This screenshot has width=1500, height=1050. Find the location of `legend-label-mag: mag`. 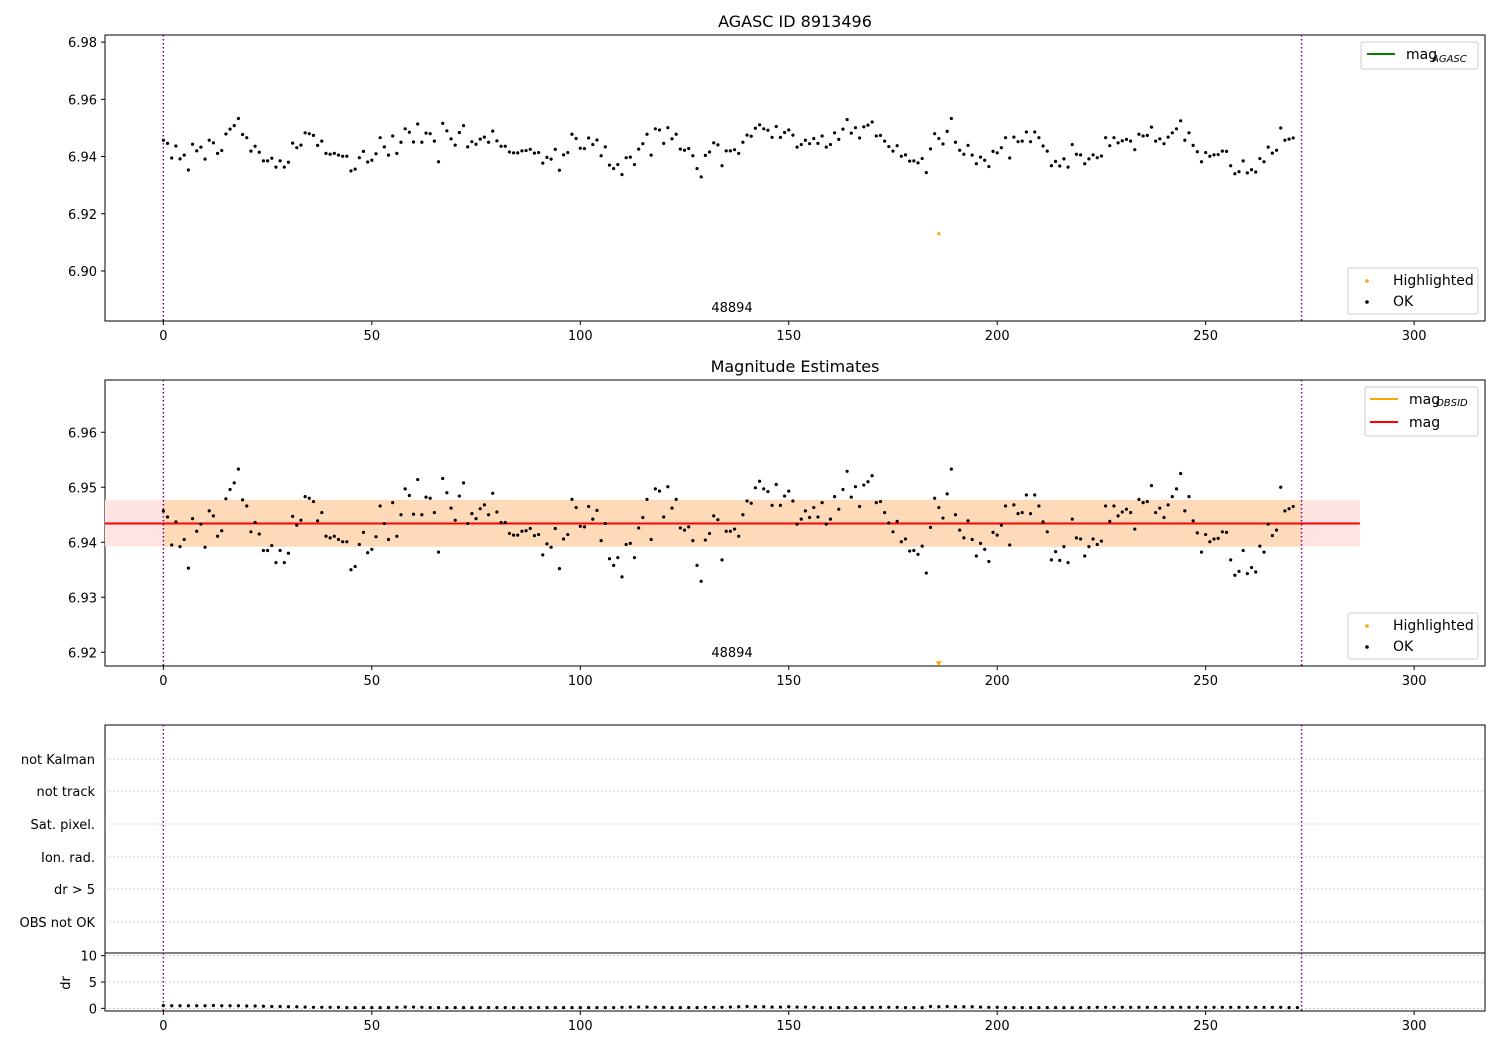

legend-label-mag: mag is located at coordinates (1424, 423).